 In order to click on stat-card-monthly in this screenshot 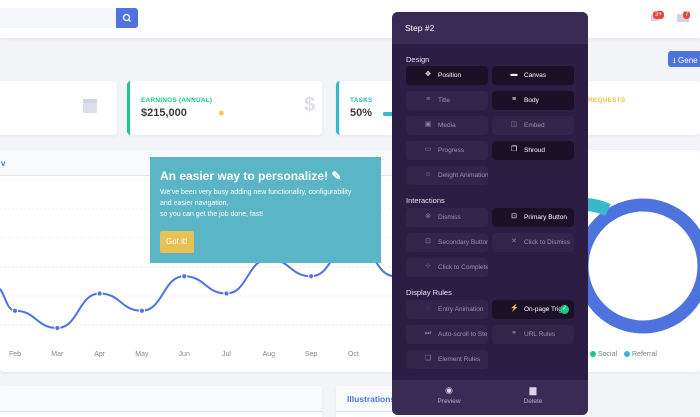, I will do `click(58, 108)`.